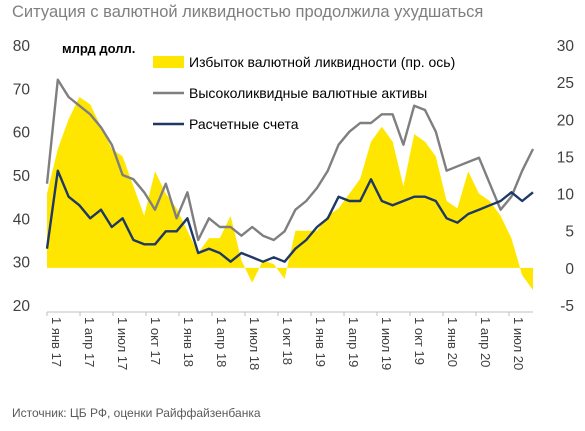 The image size is (585, 431). I want to click on left-tick-label: 20, so click(22, 306).